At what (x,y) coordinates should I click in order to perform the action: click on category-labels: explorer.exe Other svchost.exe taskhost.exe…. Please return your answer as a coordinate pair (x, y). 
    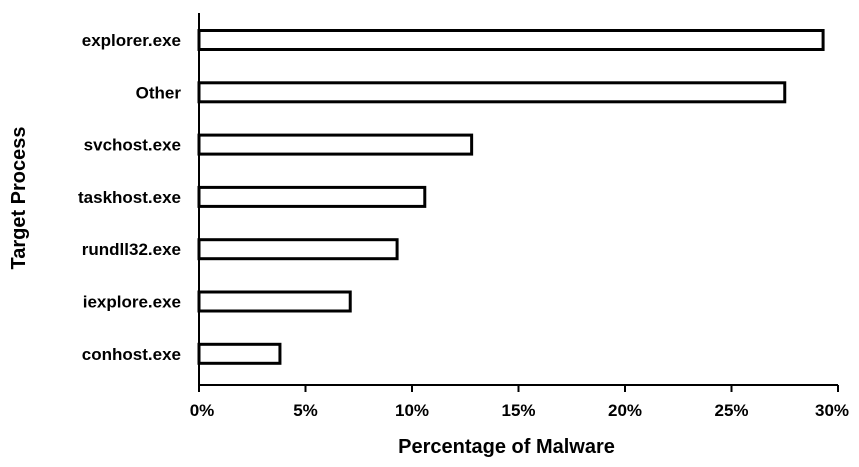
    Looking at the image, I should click on (129, 197).